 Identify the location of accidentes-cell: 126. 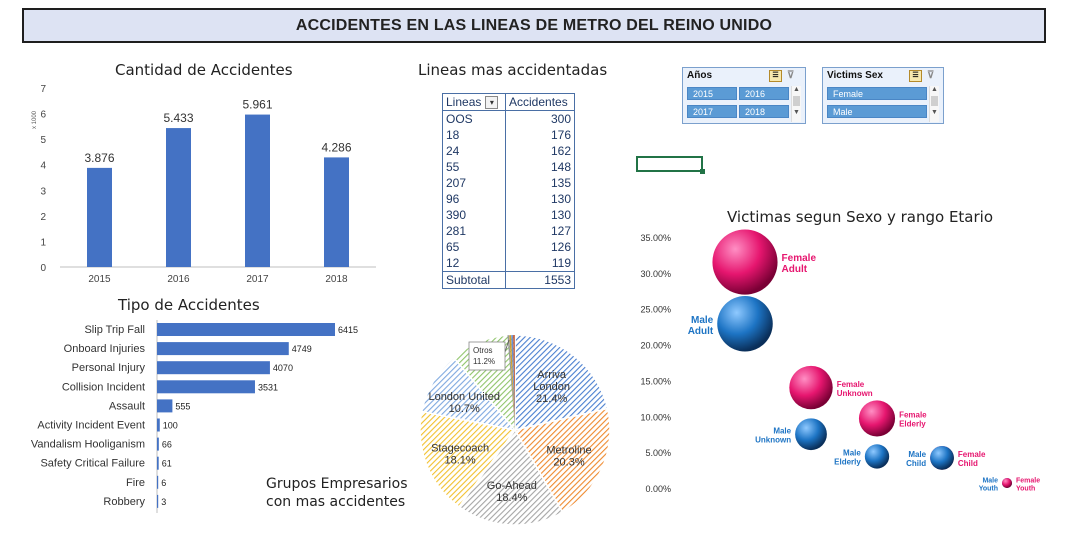
(540, 247).